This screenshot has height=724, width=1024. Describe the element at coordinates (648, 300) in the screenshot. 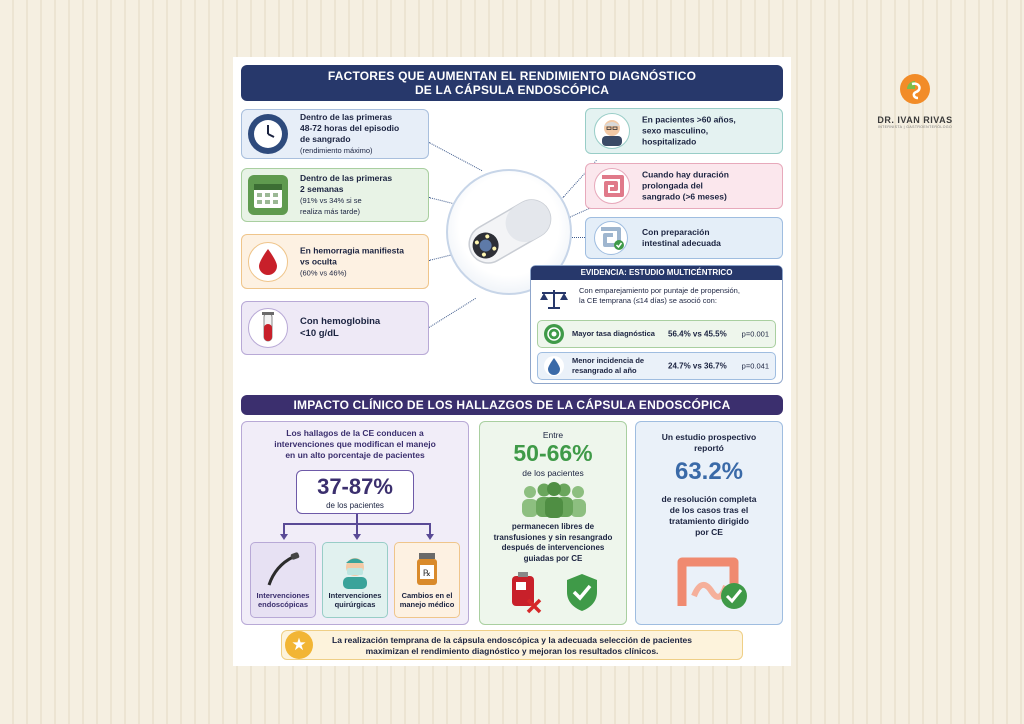

I see `evidence-desc-2: la CE temprana (≤14 días) se asoció con:` at that location.